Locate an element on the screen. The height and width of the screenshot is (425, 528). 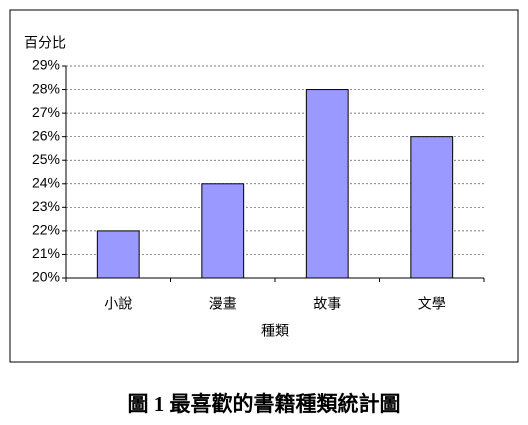
y-tick-label: 24% is located at coordinates (46, 182).